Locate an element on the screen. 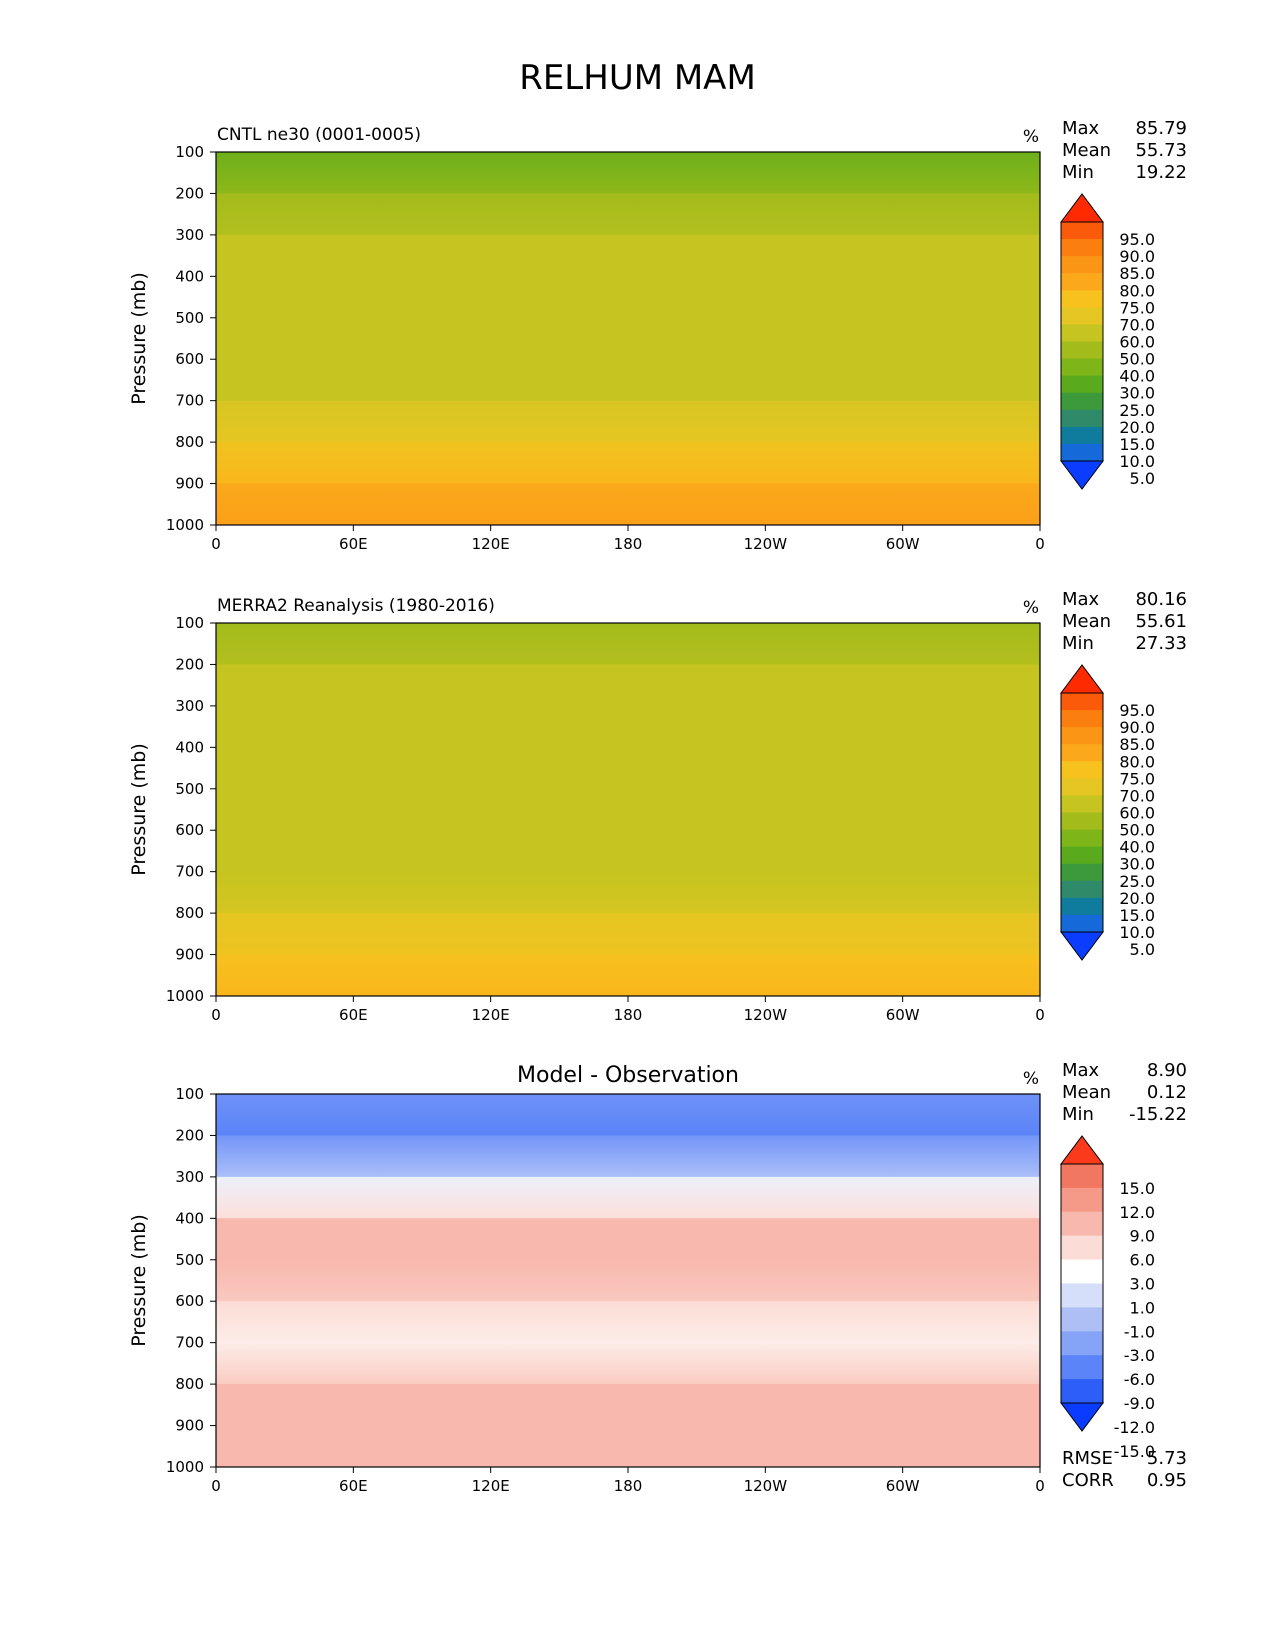 This screenshot has height=1650, width=1275. colorbar-label: -15.0 is located at coordinates (1134, 1451).